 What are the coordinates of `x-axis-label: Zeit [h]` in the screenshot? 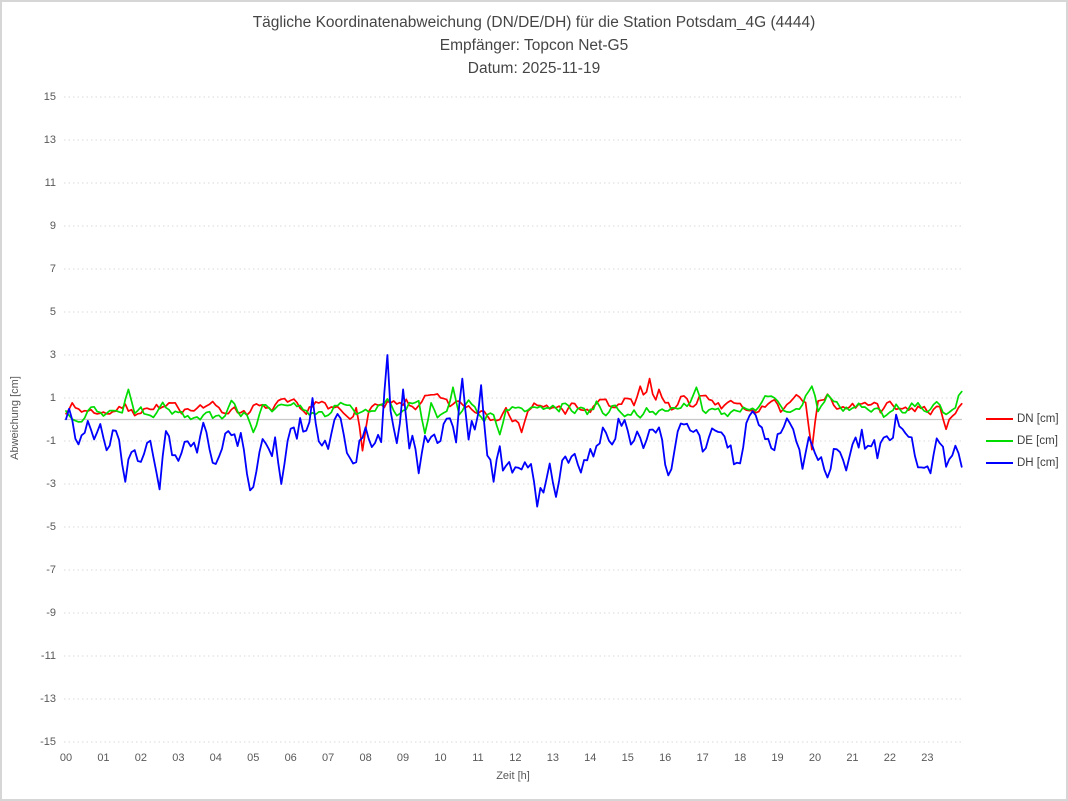 It's located at (513, 776).